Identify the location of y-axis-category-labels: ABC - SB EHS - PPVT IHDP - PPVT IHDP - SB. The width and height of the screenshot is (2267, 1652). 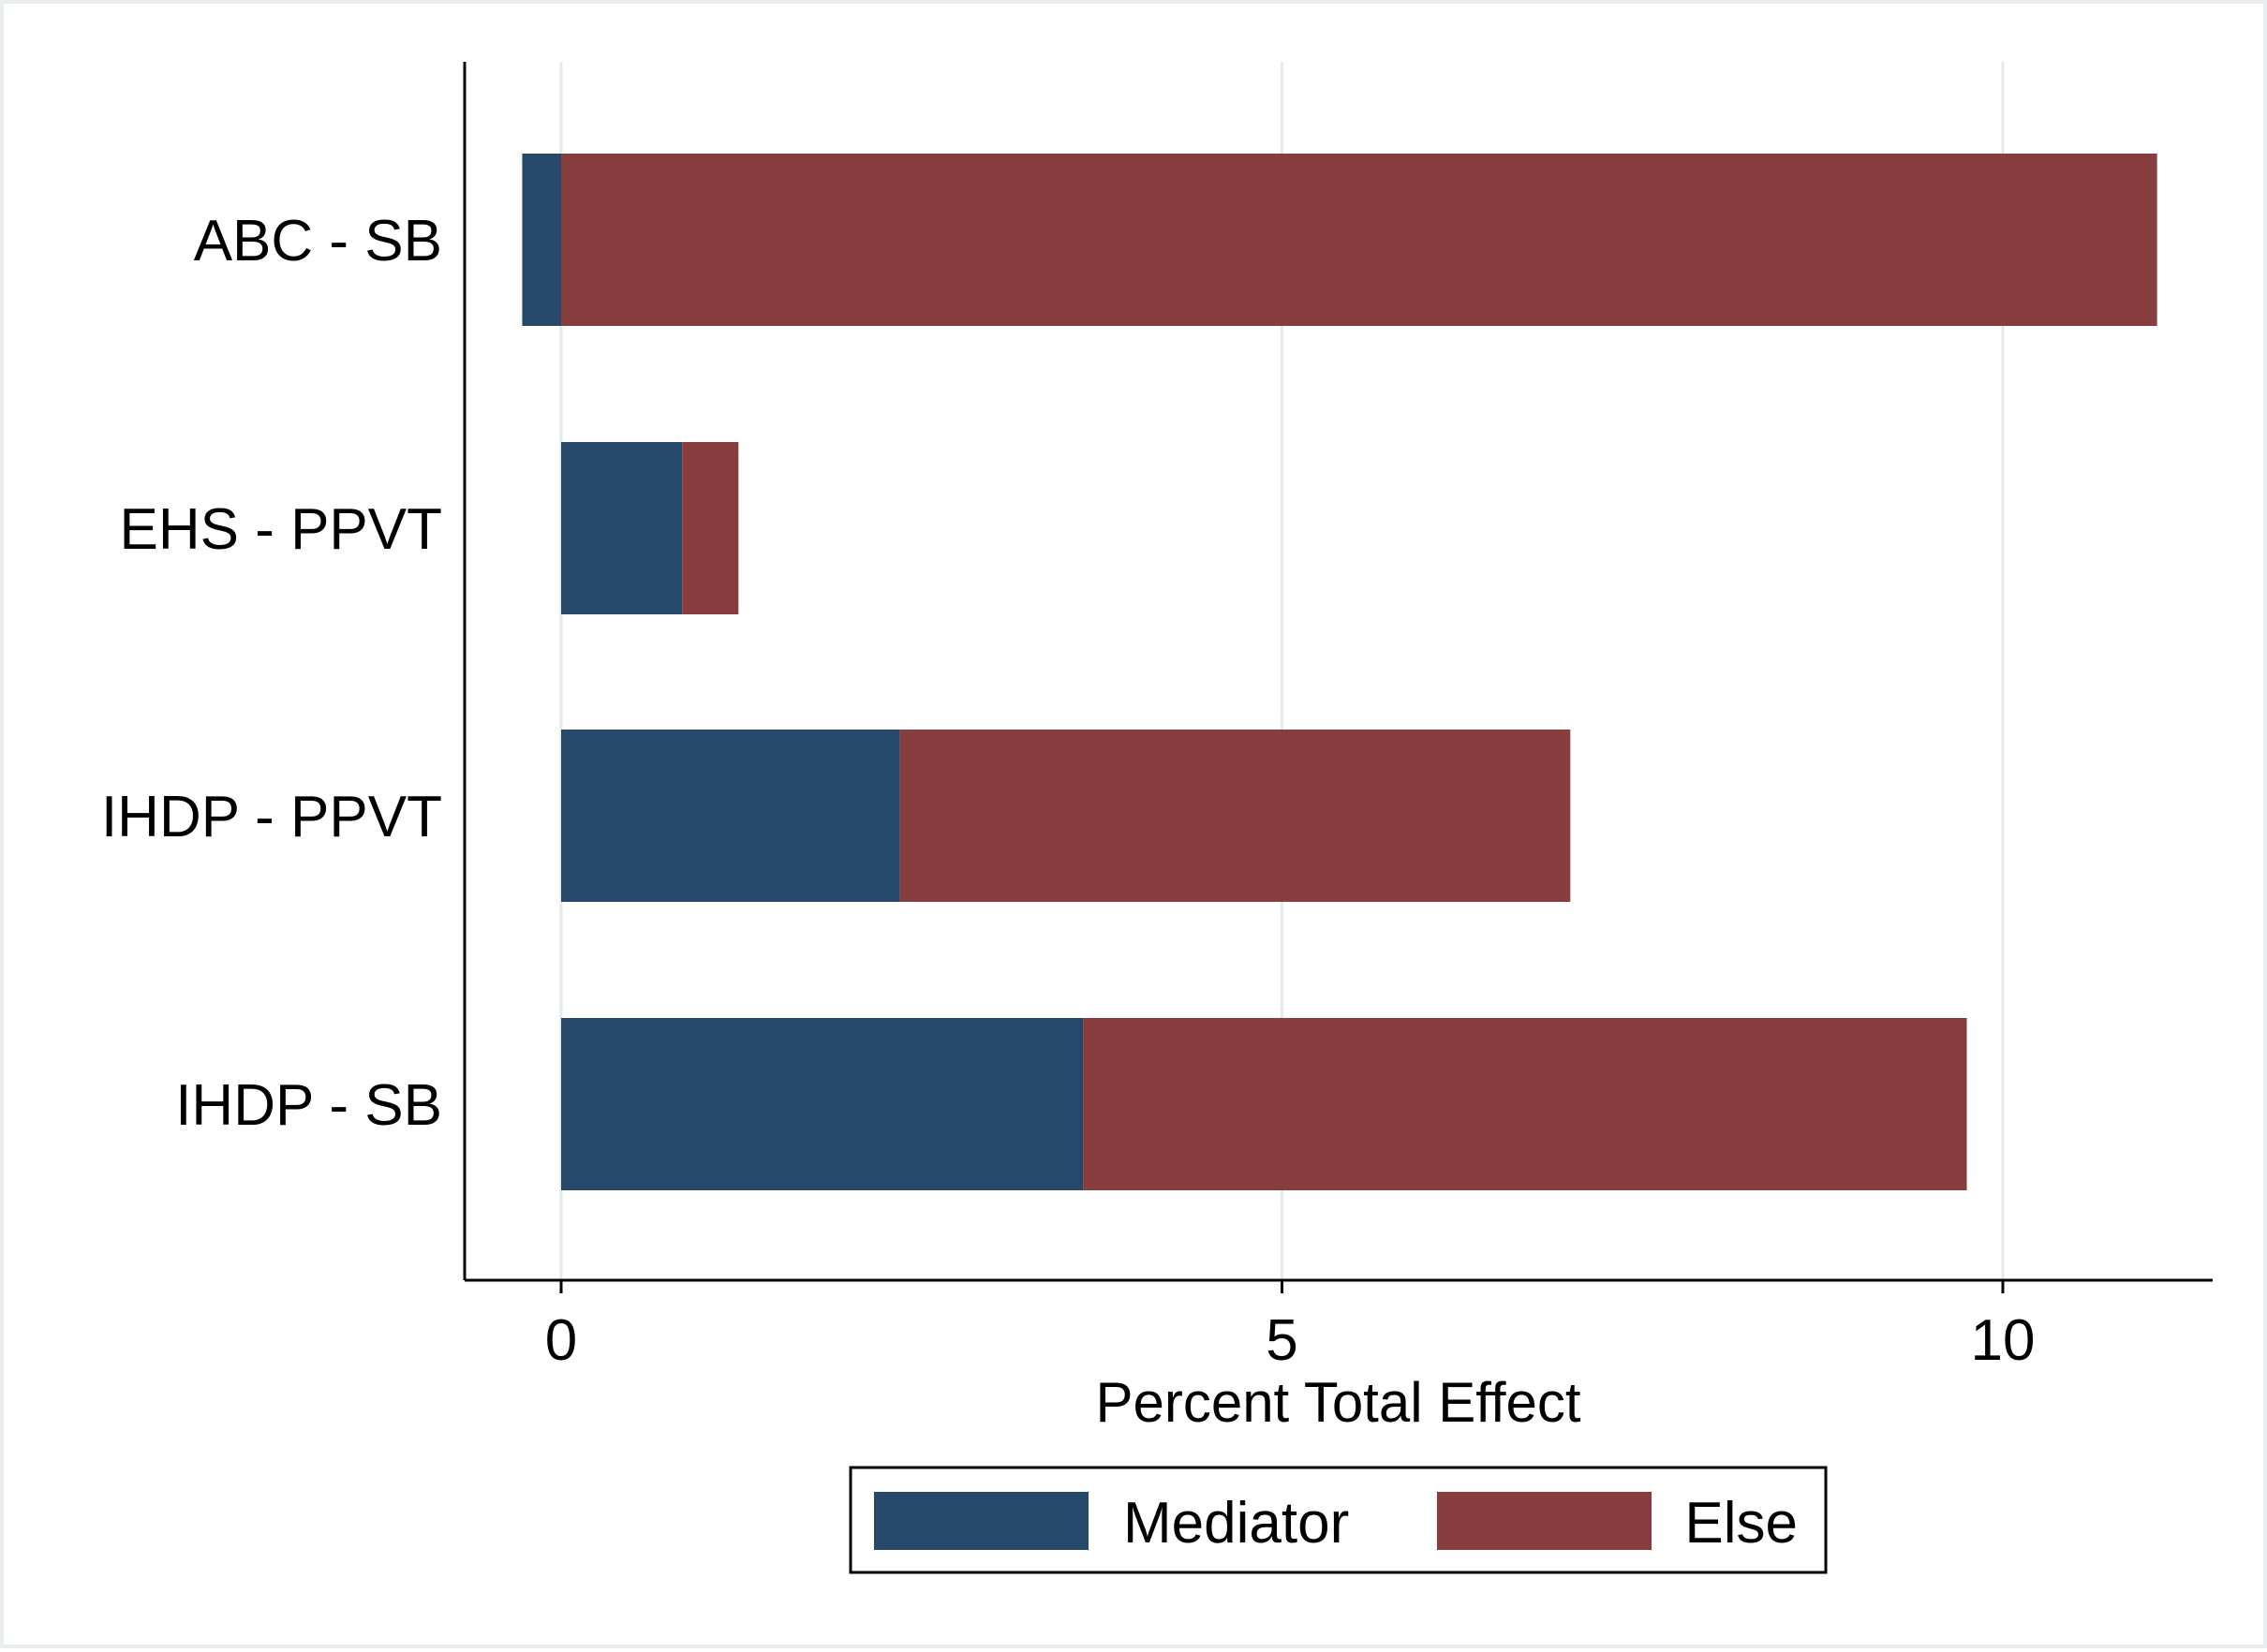
(271, 673).